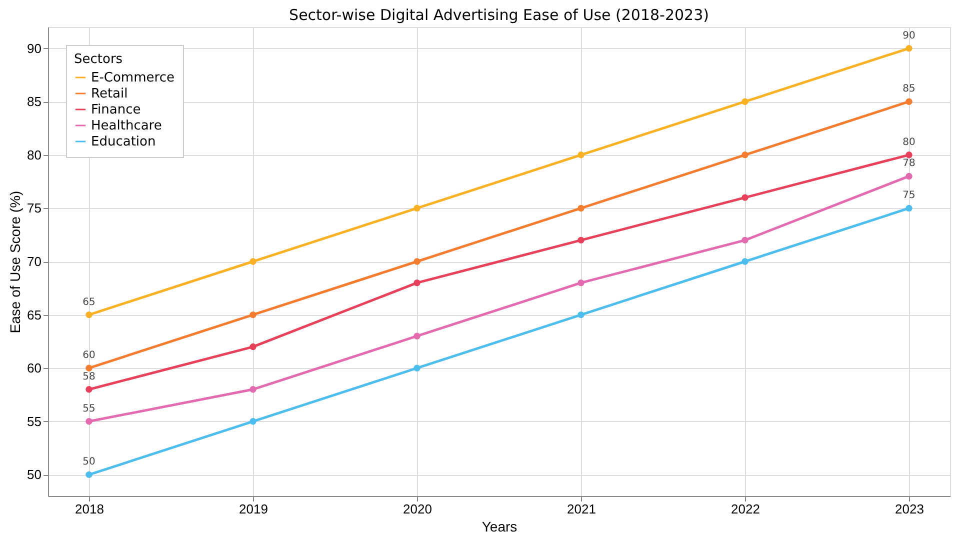 This screenshot has height=542, width=958. I want to click on data-label: 60, so click(89, 356).